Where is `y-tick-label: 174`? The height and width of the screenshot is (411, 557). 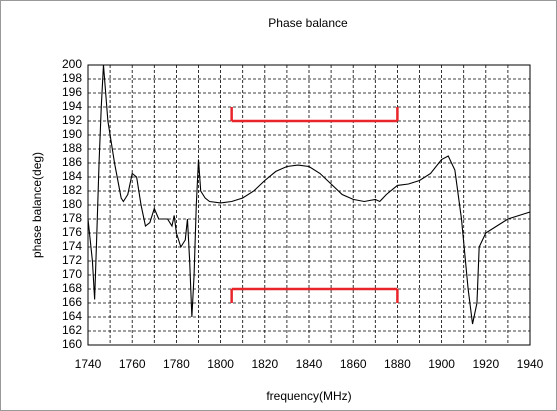
y-tick-label: 174 is located at coordinates (72, 246).